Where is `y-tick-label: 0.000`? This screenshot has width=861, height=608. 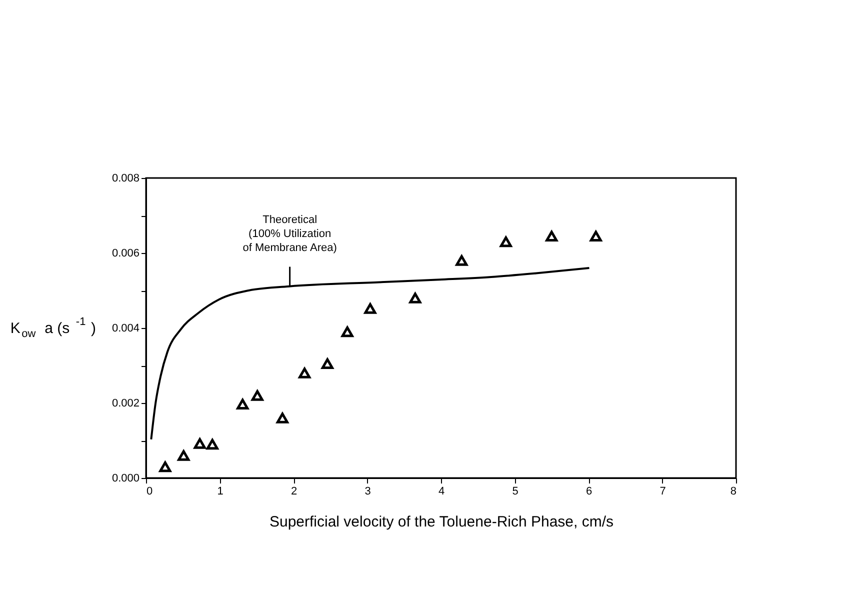 y-tick-label: 0.000 is located at coordinates (126, 478).